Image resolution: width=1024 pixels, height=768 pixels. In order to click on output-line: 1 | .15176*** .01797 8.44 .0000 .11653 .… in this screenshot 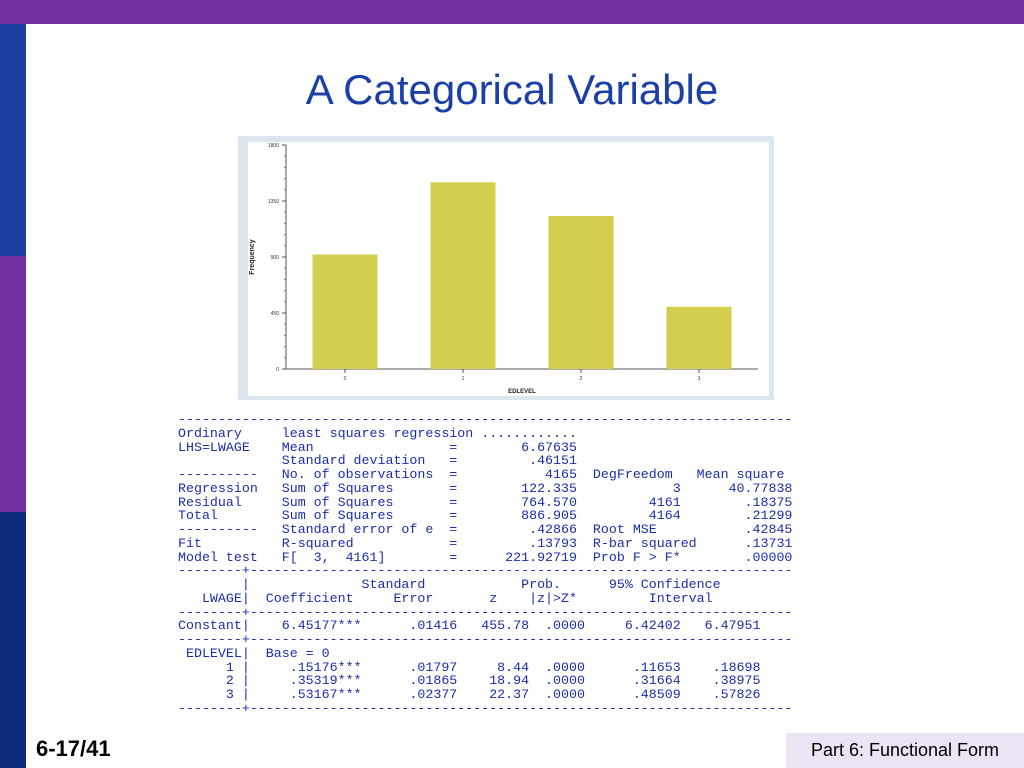, I will do `click(469, 667)`.